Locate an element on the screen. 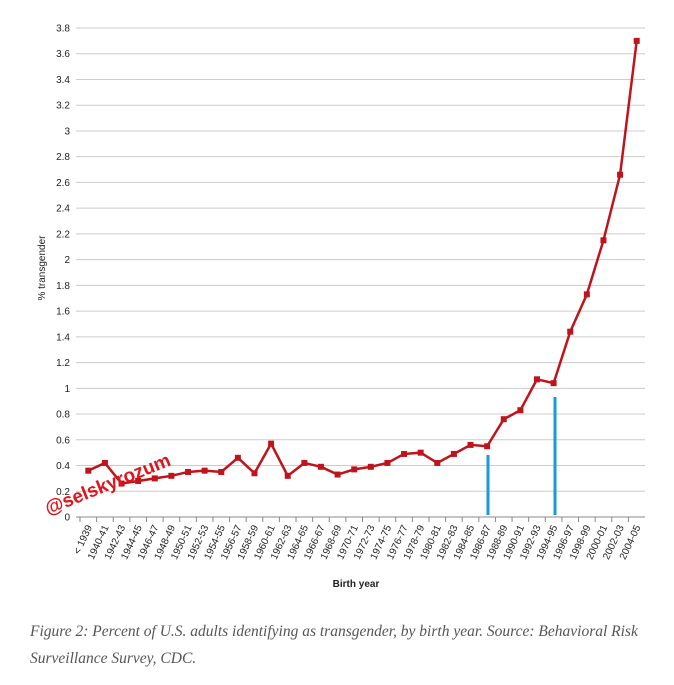 The height and width of the screenshot is (685, 674). x-axis-label: Birth year is located at coordinates (356, 584).